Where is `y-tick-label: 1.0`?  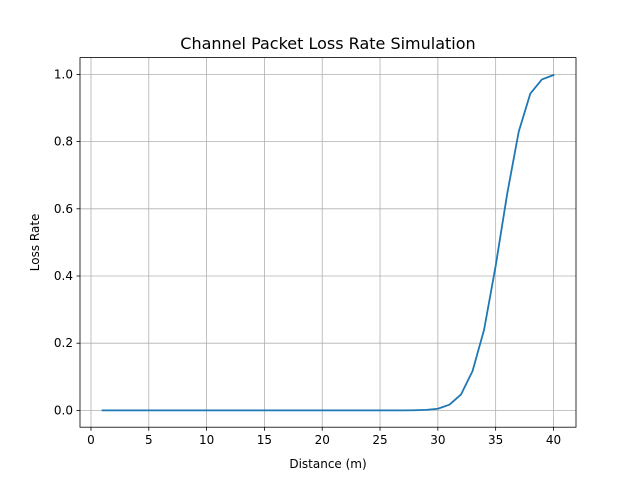
y-tick-label: 1.0 is located at coordinates (63, 74).